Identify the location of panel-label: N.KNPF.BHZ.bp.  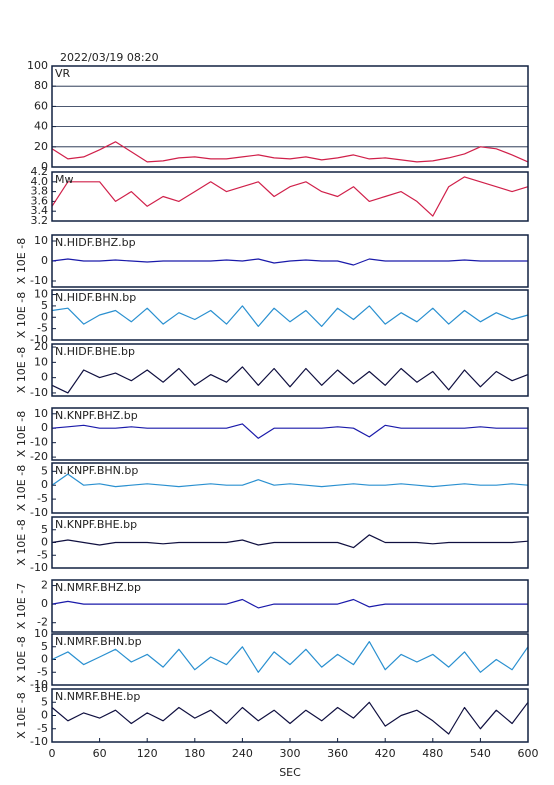
(96, 415).